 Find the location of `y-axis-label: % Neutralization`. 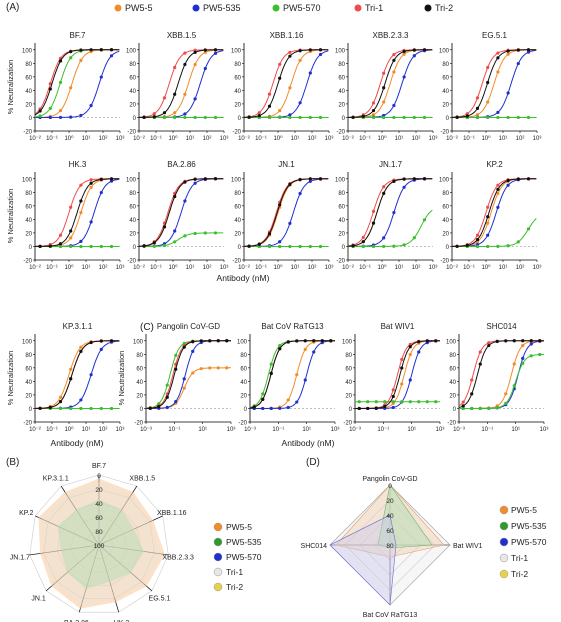

y-axis-label: % Neutralization is located at coordinates (121, 378).